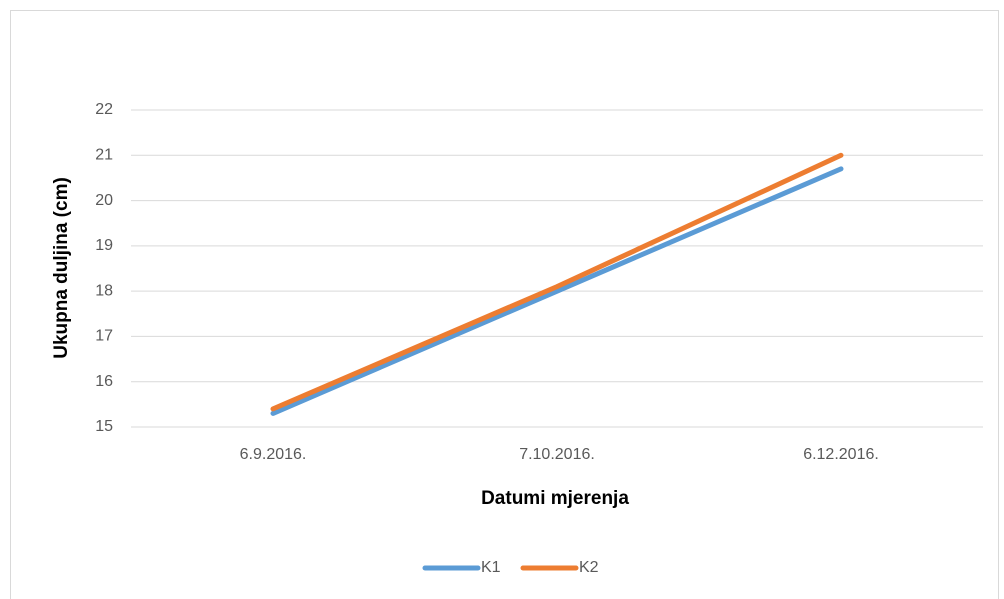 The image size is (1004, 599). Describe the element at coordinates (104, 200) in the screenshot. I see `y-tick-label: 20` at that location.